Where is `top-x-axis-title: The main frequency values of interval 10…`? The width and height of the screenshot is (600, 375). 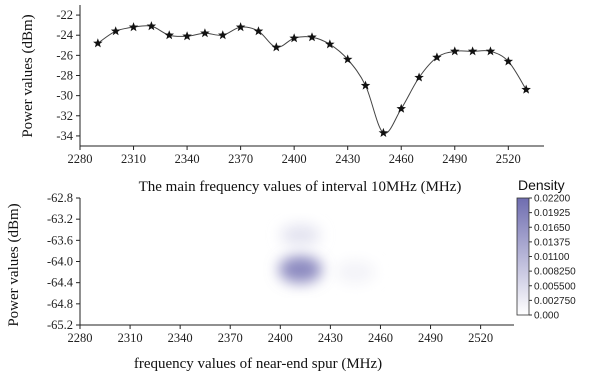
top-x-axis-title: The main frequency values of interval 10… is located at coordinates (300, 187).